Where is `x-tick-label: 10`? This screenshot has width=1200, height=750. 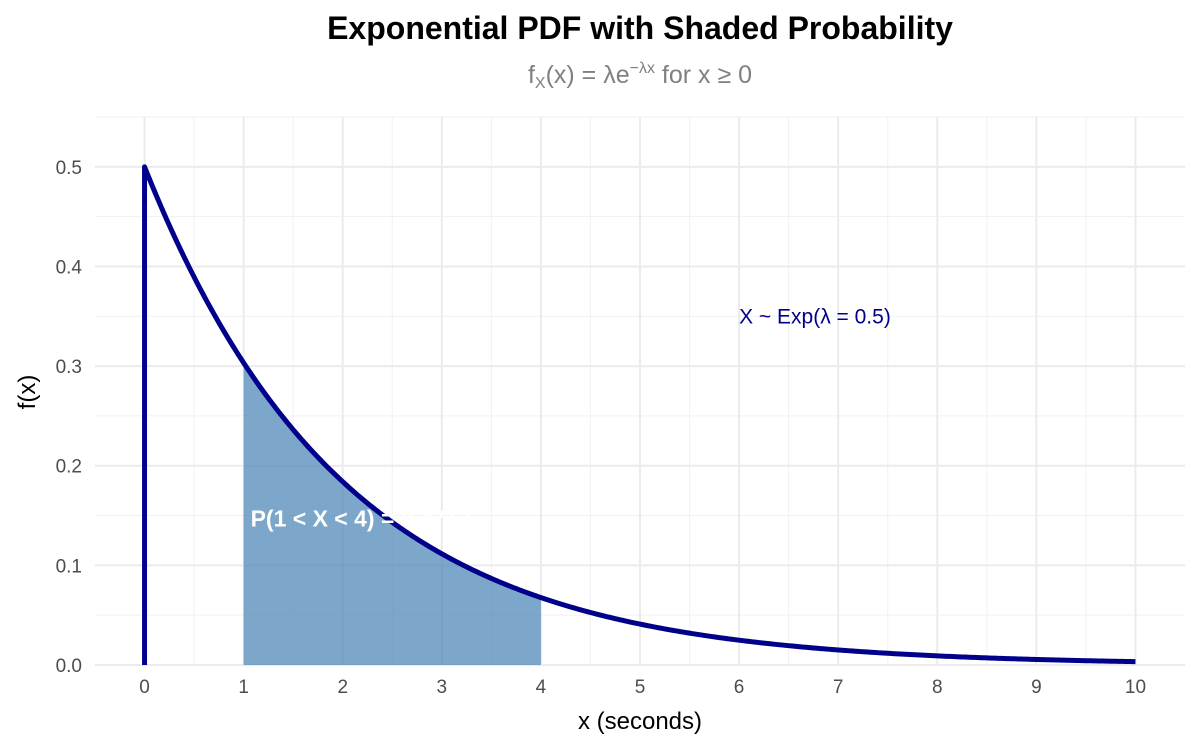 x-tick-label: 10 is located at coordinates (1135, 687).